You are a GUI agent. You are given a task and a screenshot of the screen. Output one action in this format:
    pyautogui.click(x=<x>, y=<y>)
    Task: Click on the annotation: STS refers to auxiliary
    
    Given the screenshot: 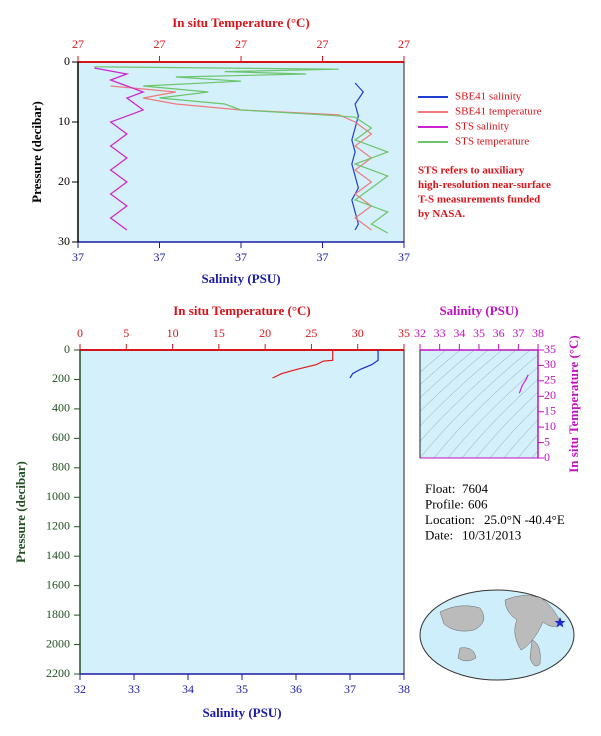 What is the action you would take?
    pyautogui.click(x=471, y=171)
    